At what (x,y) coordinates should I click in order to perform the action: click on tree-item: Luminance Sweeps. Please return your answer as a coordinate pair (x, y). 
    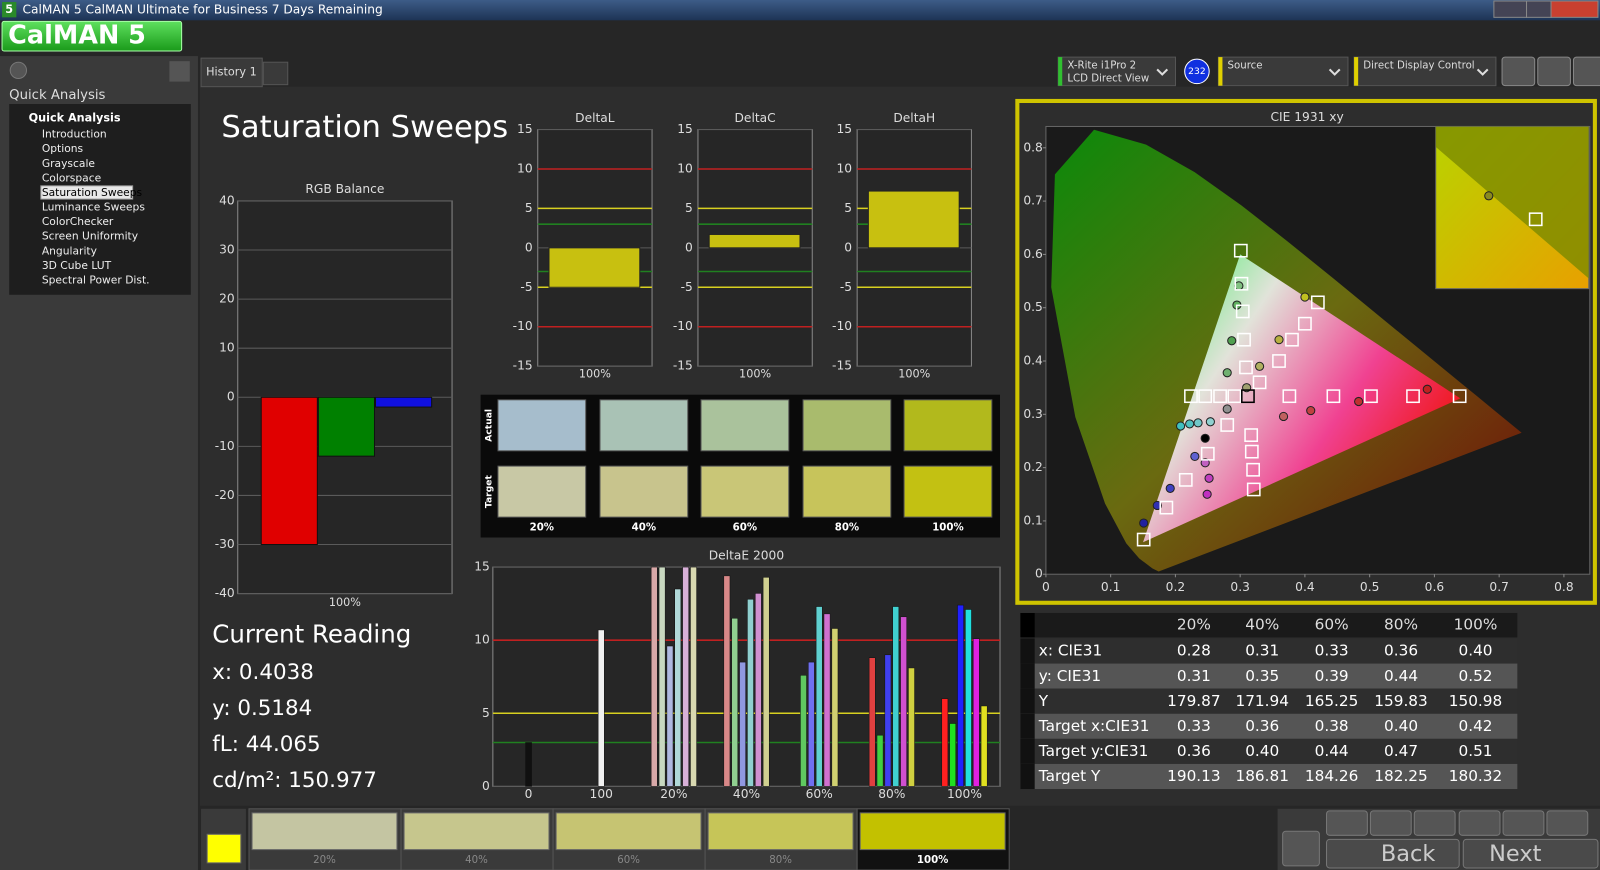
    Looking at the image, I should click on (93, 207).